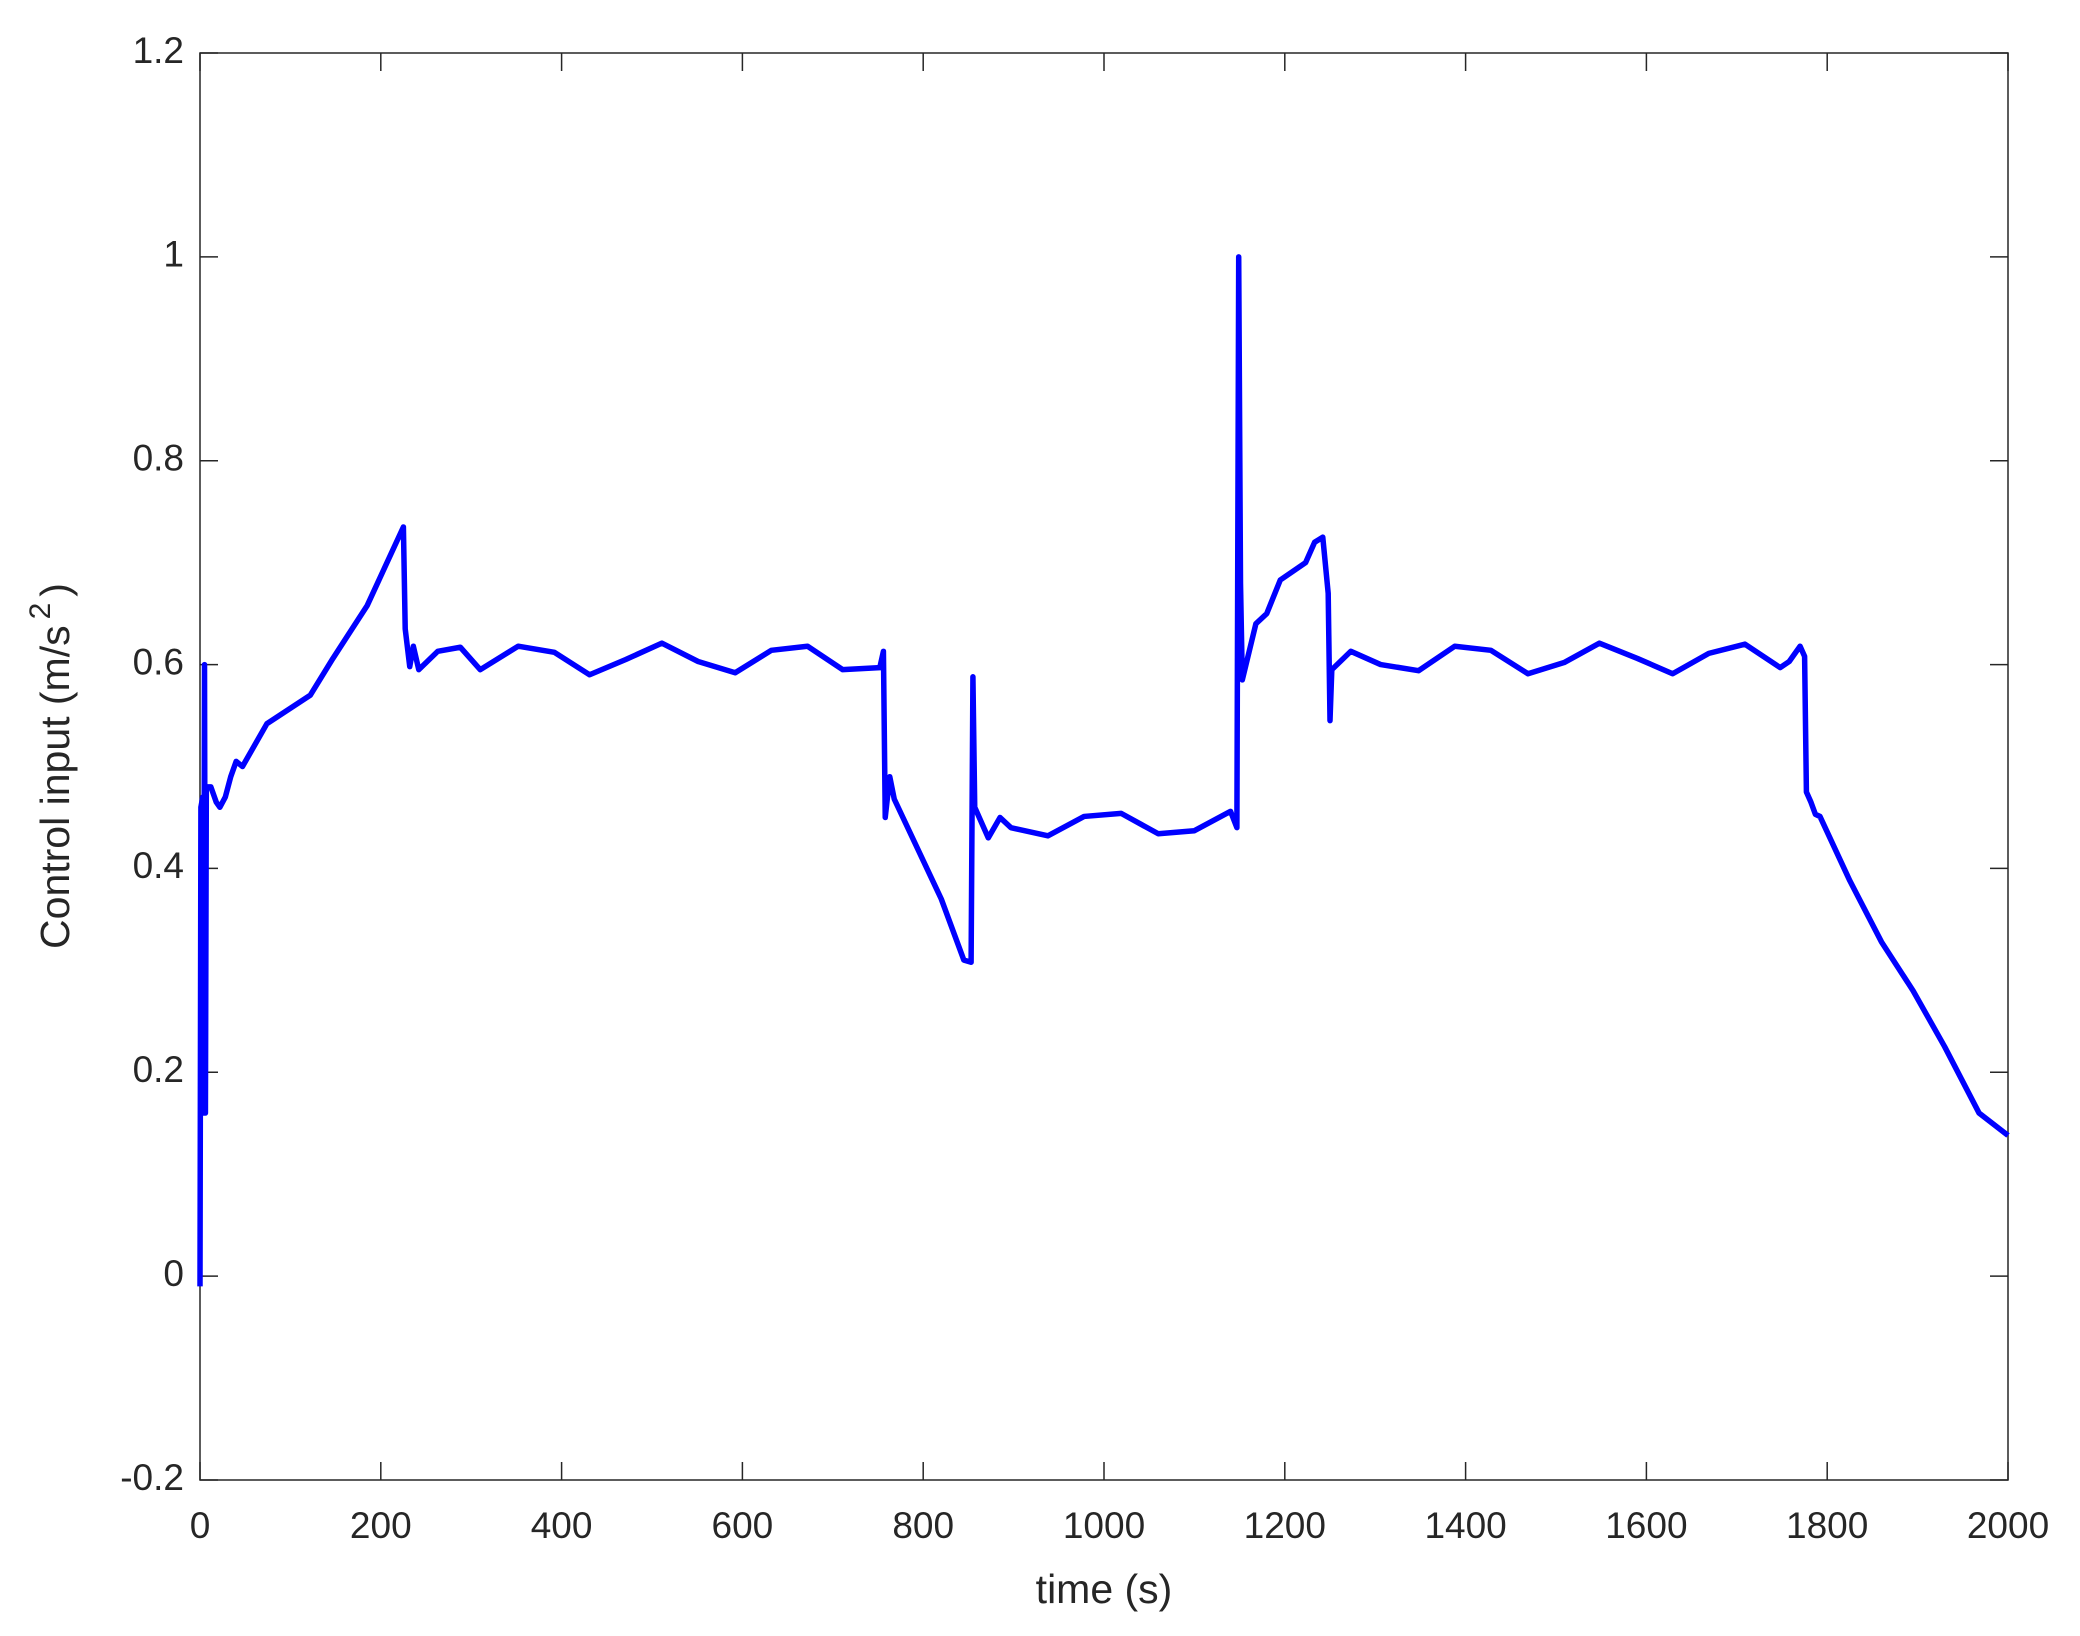 The width and height of the screenshot is (2080, 1636). What do you see at coordinates (55, 590) in the screenshot?
I see `y-axis-label-close: )` at bounding box center [55, 590].